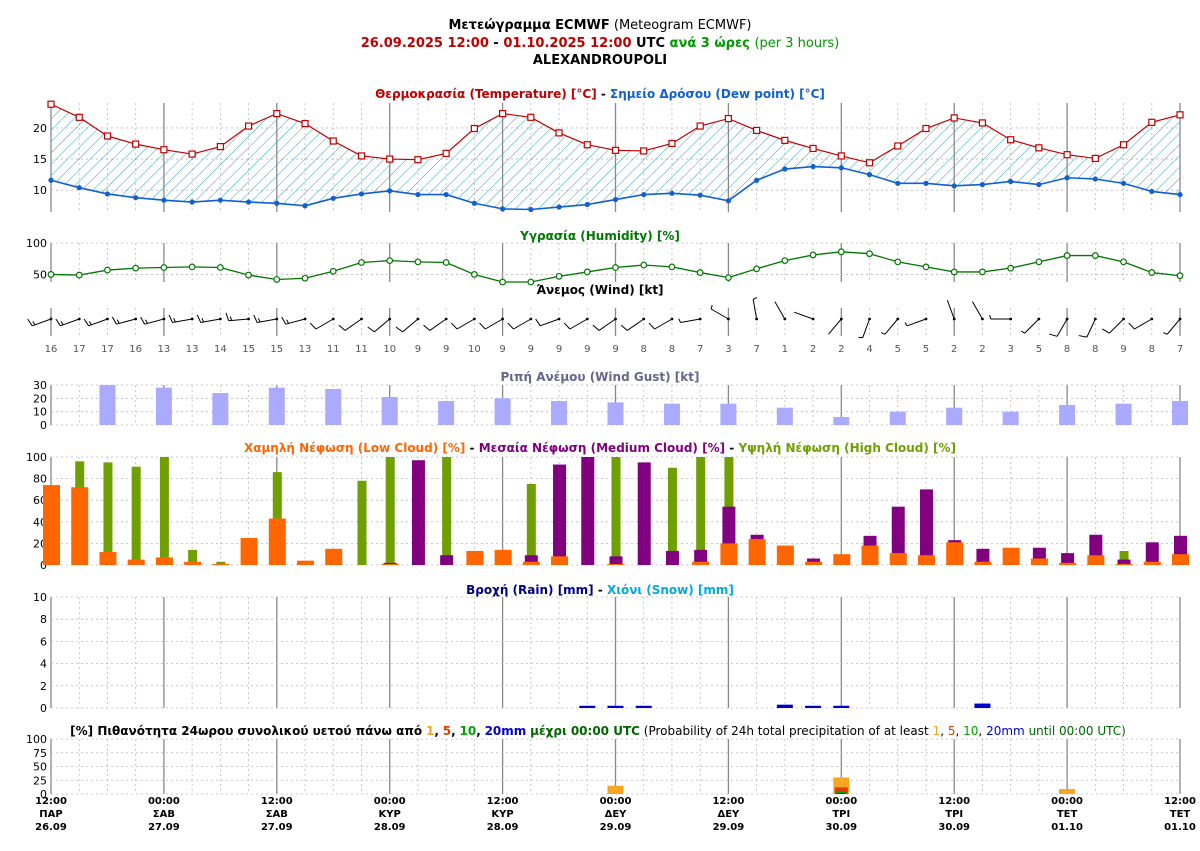 This screenshot has height=851, width=1200. Describe the element at coordinates (478, 731) in the screenshot. I see `prob-comma-3: ,` at that location.